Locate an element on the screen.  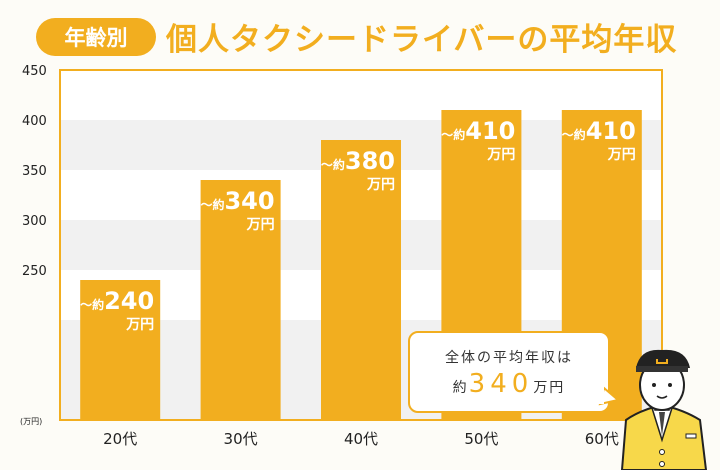
average-callout: 全体の平均年収は 約340万円 is located at coordinates (509, 372).